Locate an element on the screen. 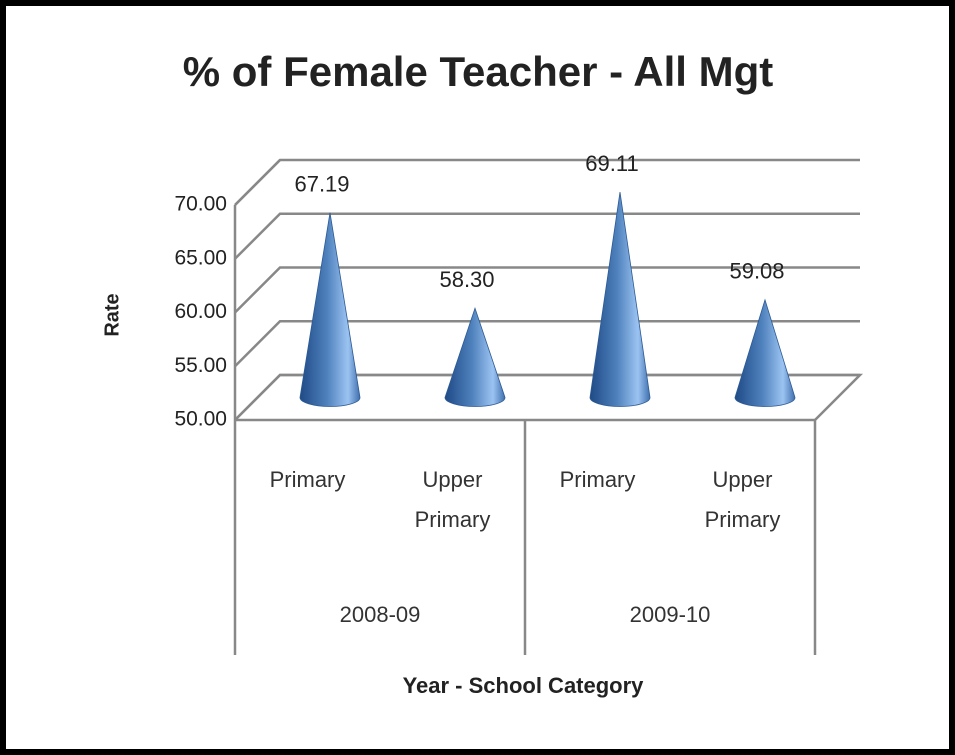 The image size is (955, 755). y-tick-label: 60.00 is located at coordinates (200, 311).